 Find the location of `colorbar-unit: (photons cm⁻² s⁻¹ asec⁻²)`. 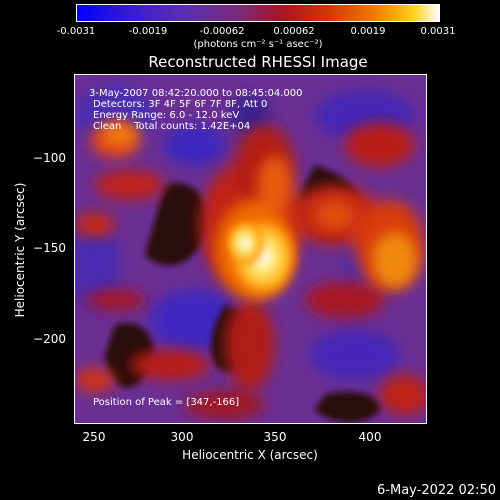

colorbar-unit: (photons cm⁻² s⁻¹ asec⁻²) is located at coordinates (258, 44).